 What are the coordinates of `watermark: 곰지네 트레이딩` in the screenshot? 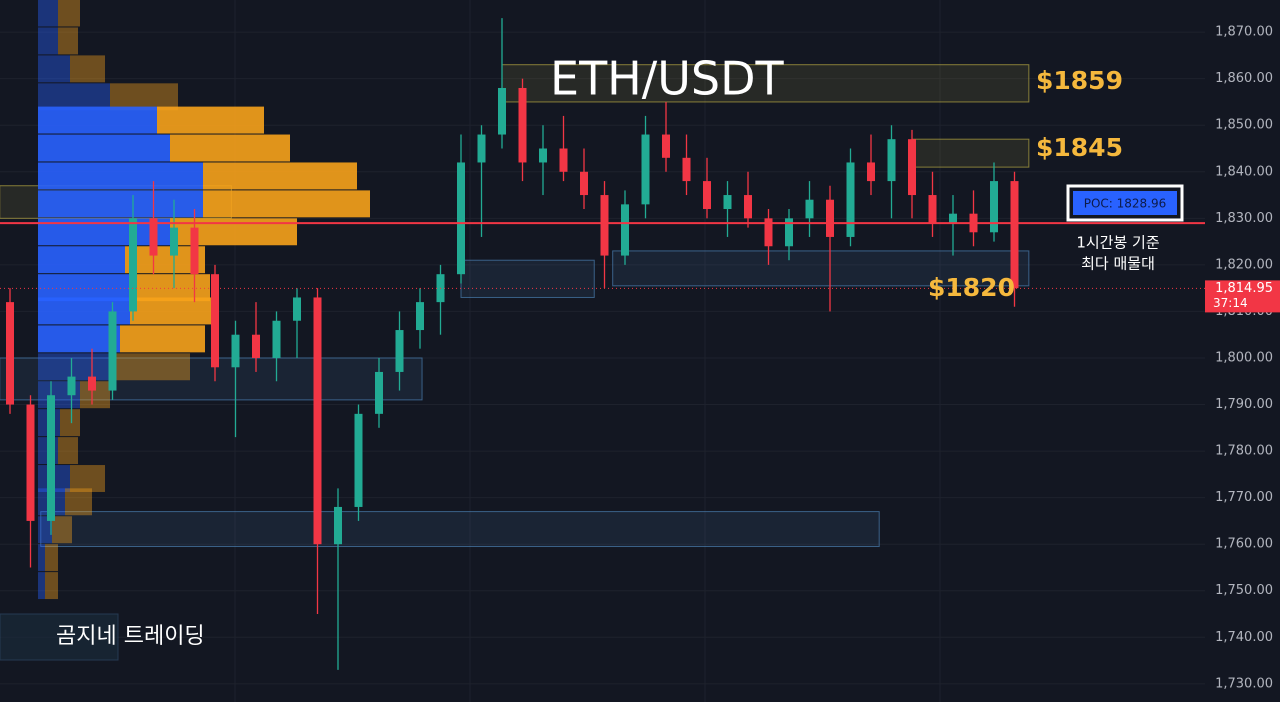 It's located at (130, 636).